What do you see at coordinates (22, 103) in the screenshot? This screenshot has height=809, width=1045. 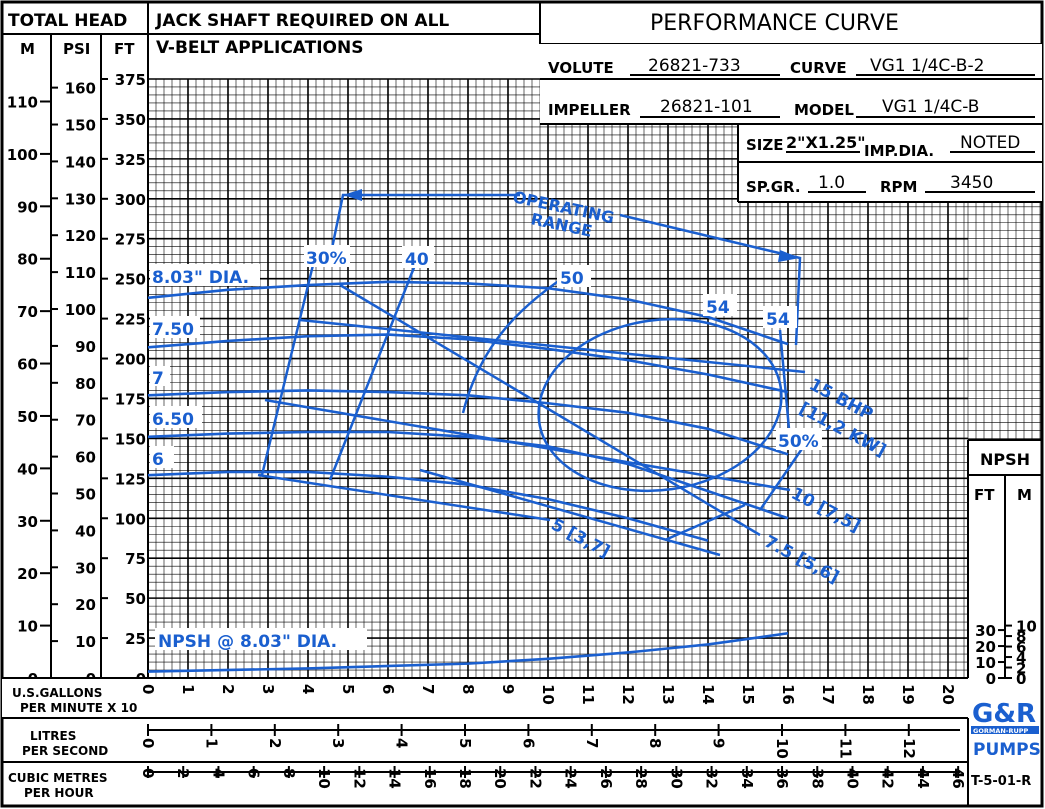 I see `m-tick-label: 110` at bounding box center [22, 103].